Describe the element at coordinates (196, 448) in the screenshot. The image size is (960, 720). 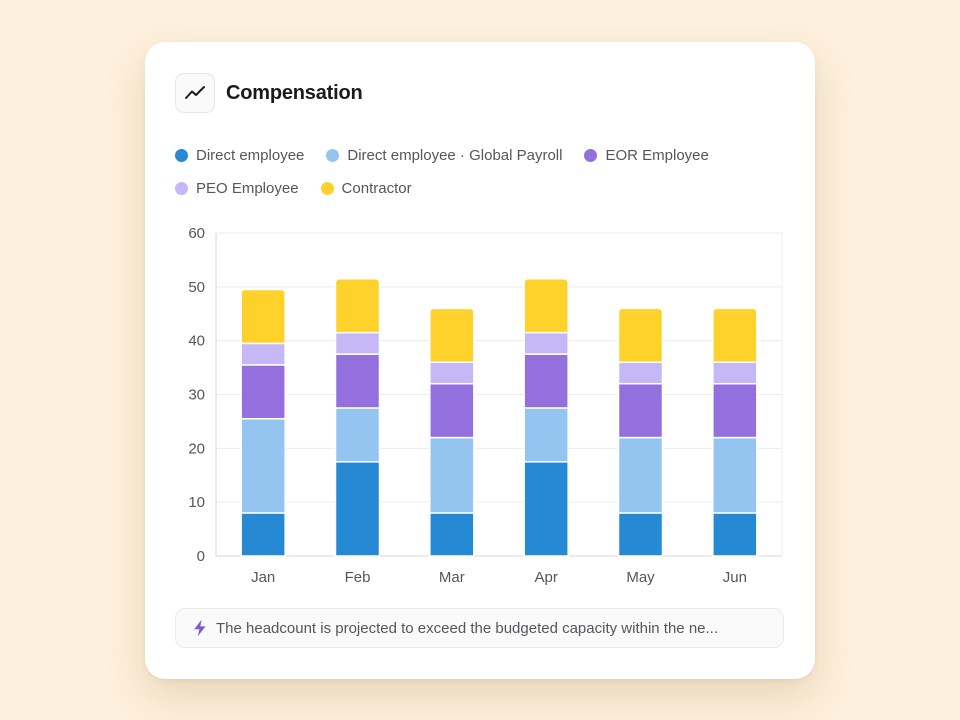
I see `y-tick-label: 20` at that location.